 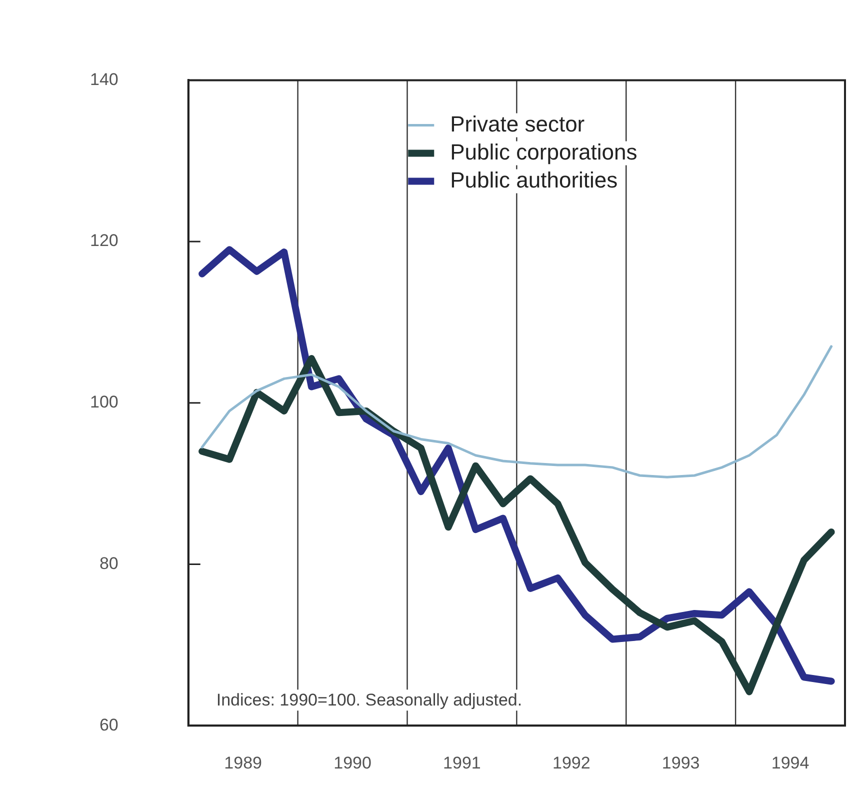 I want to click on x-tick-label: 1993, so click(x=681, y=762).